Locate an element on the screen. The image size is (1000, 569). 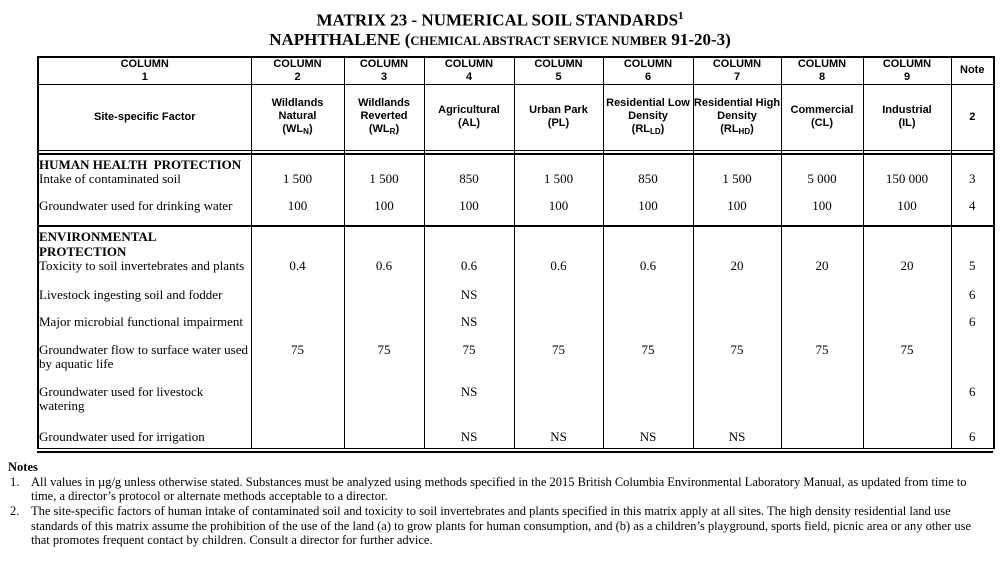
land-use-name: Urban Park is located at coordinates (558, 109).